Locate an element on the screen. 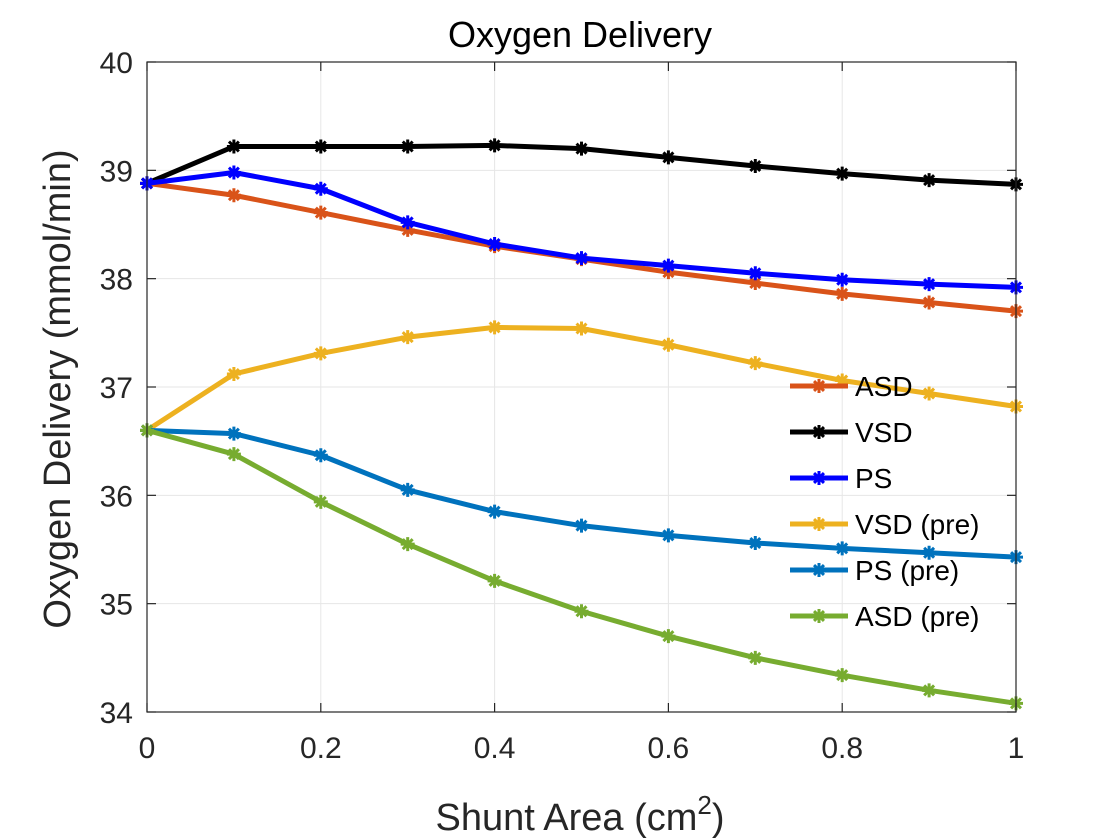  x-axis-title-main: Shunt Area (cm is located at coordinates (566, 818).